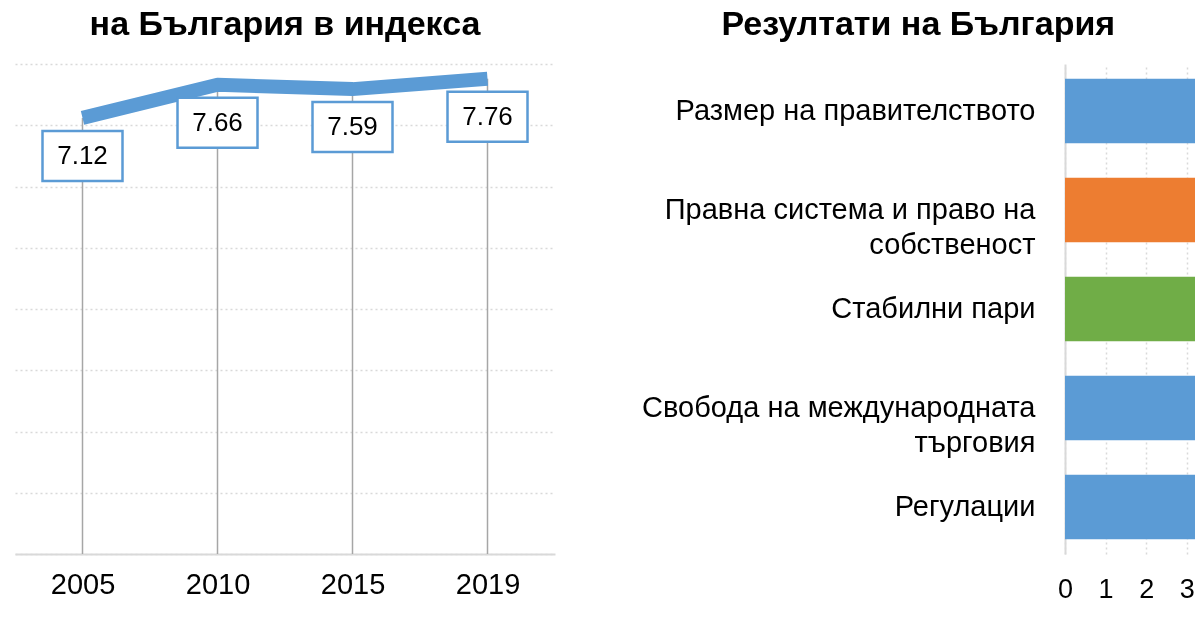  What do you see at coordinates (1187, 588) in the screenshot?
I see `x-tick-label: 3` at bounding box center [1187, 588].